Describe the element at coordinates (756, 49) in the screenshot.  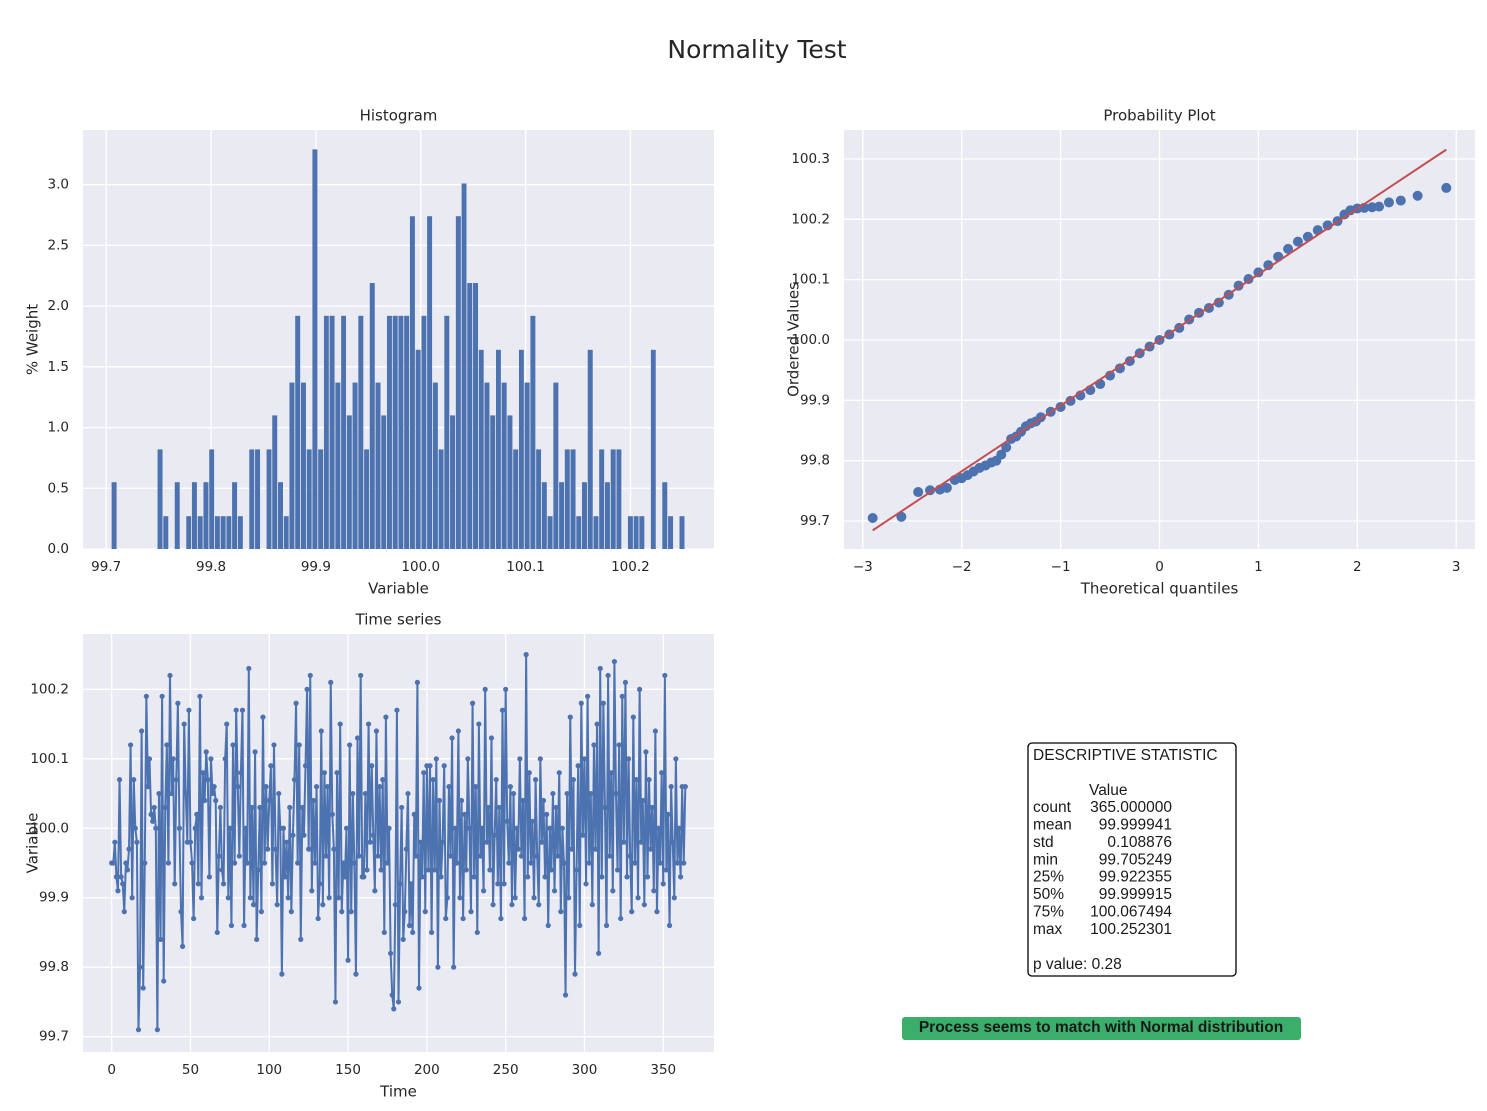
I see `figure-title: Normality Test` at that location.